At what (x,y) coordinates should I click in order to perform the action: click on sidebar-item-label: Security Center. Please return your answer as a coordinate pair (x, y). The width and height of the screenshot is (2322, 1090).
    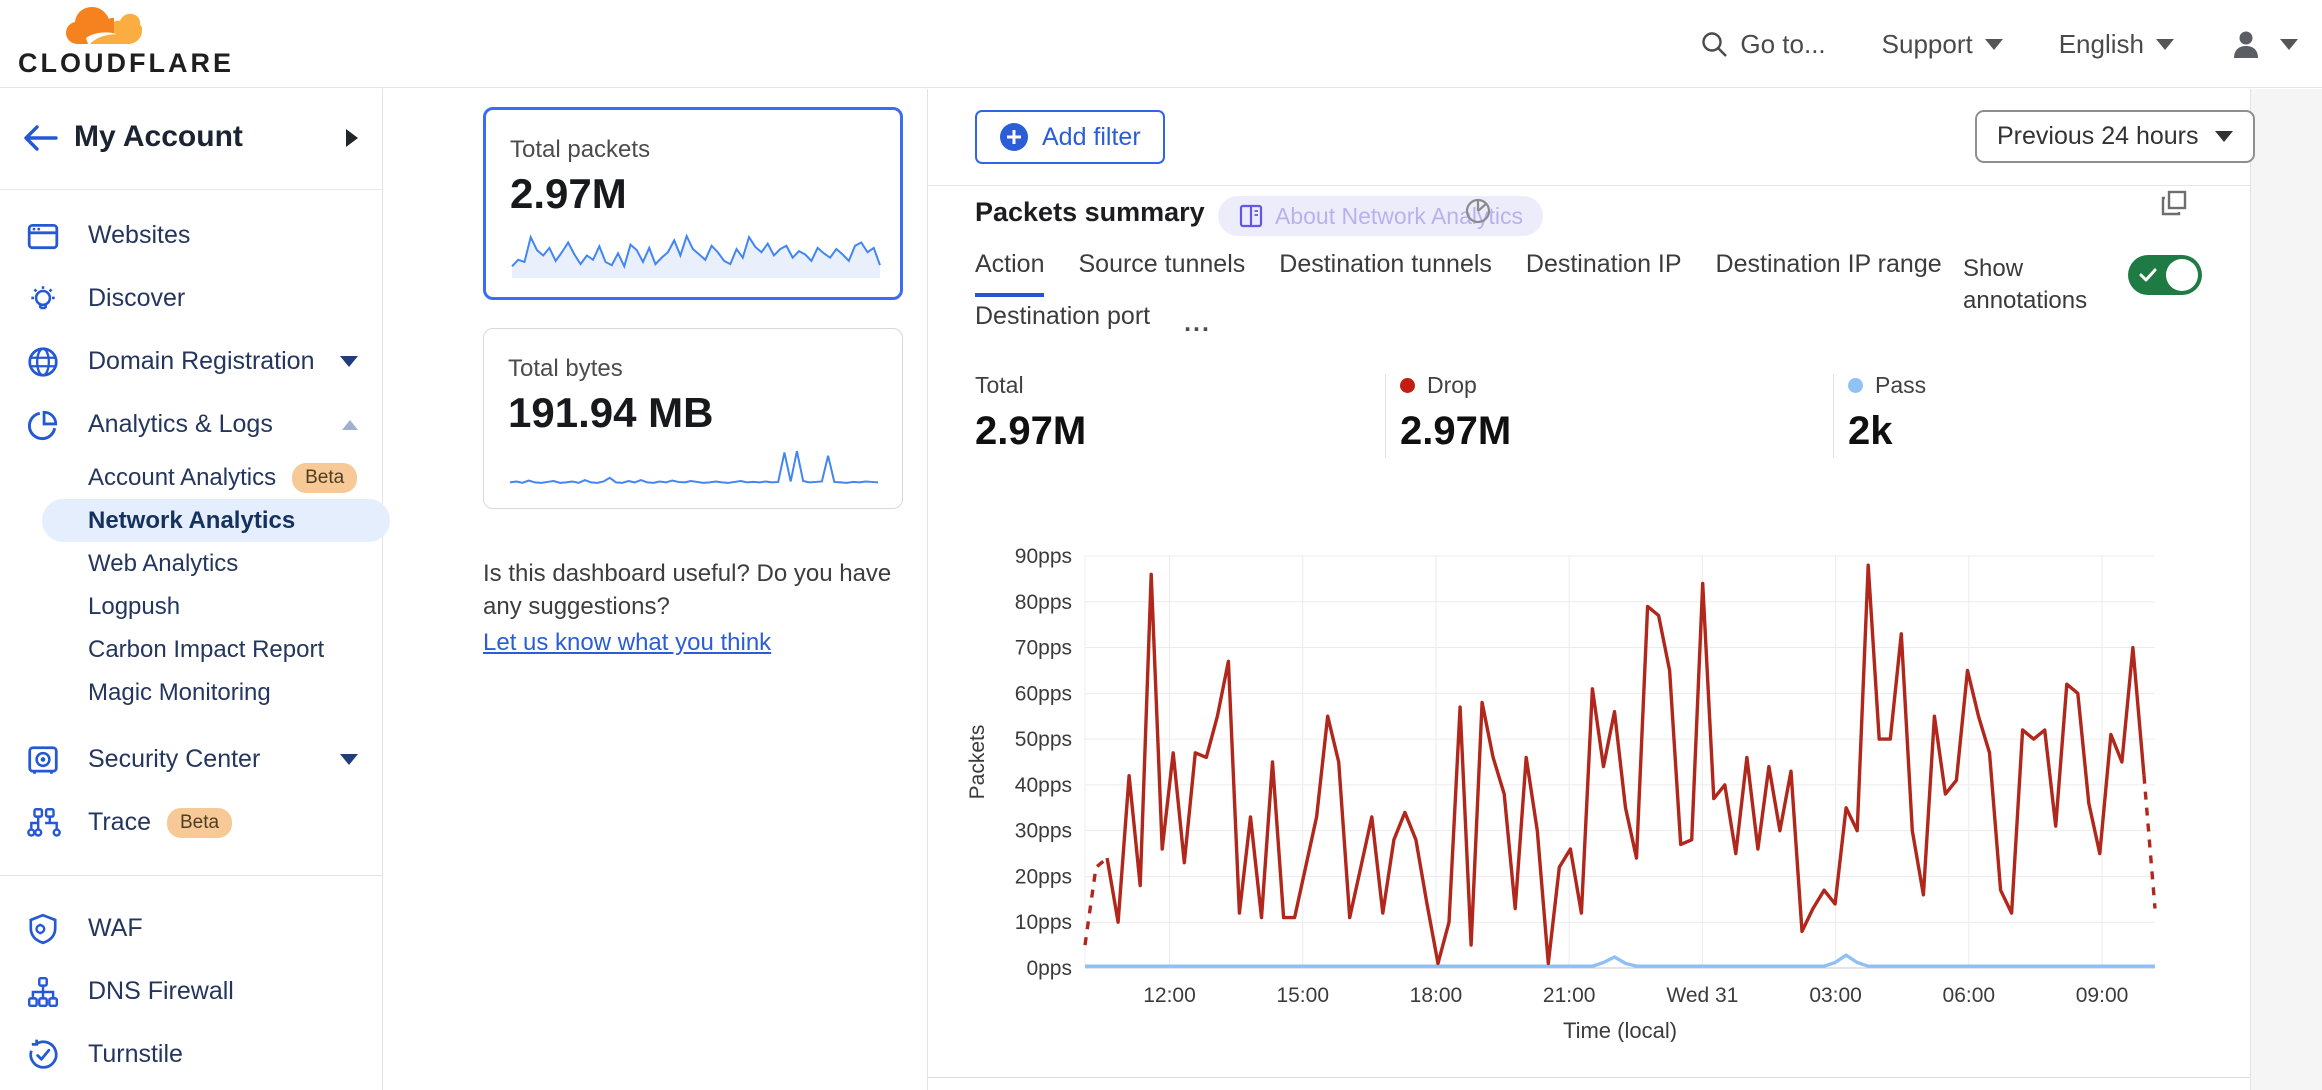
    Looking at the image, I should click on (174, 759).